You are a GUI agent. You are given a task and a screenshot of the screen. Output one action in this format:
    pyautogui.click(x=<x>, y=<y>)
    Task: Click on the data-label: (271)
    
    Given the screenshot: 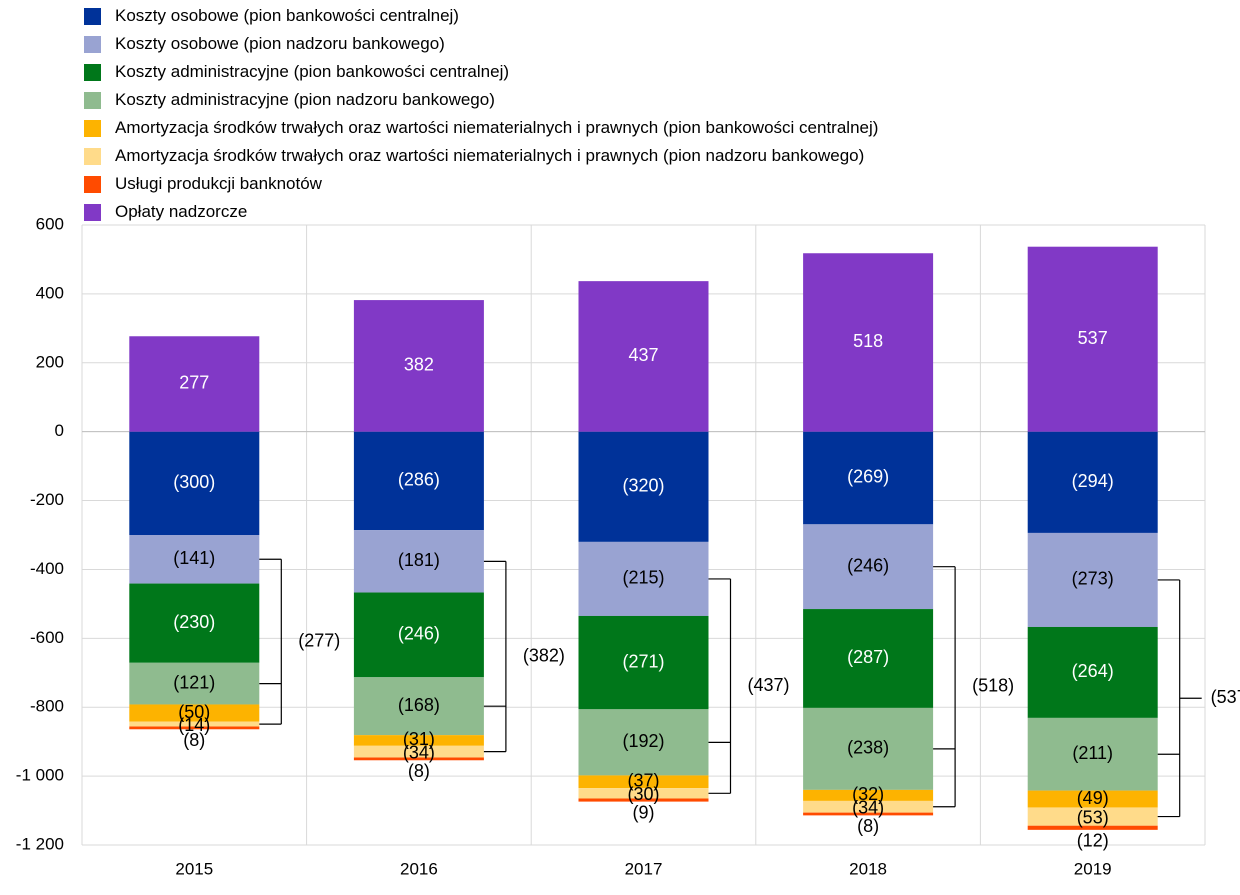 What is the action you would take?
    pyautogui.click(x=643, y=661)
    